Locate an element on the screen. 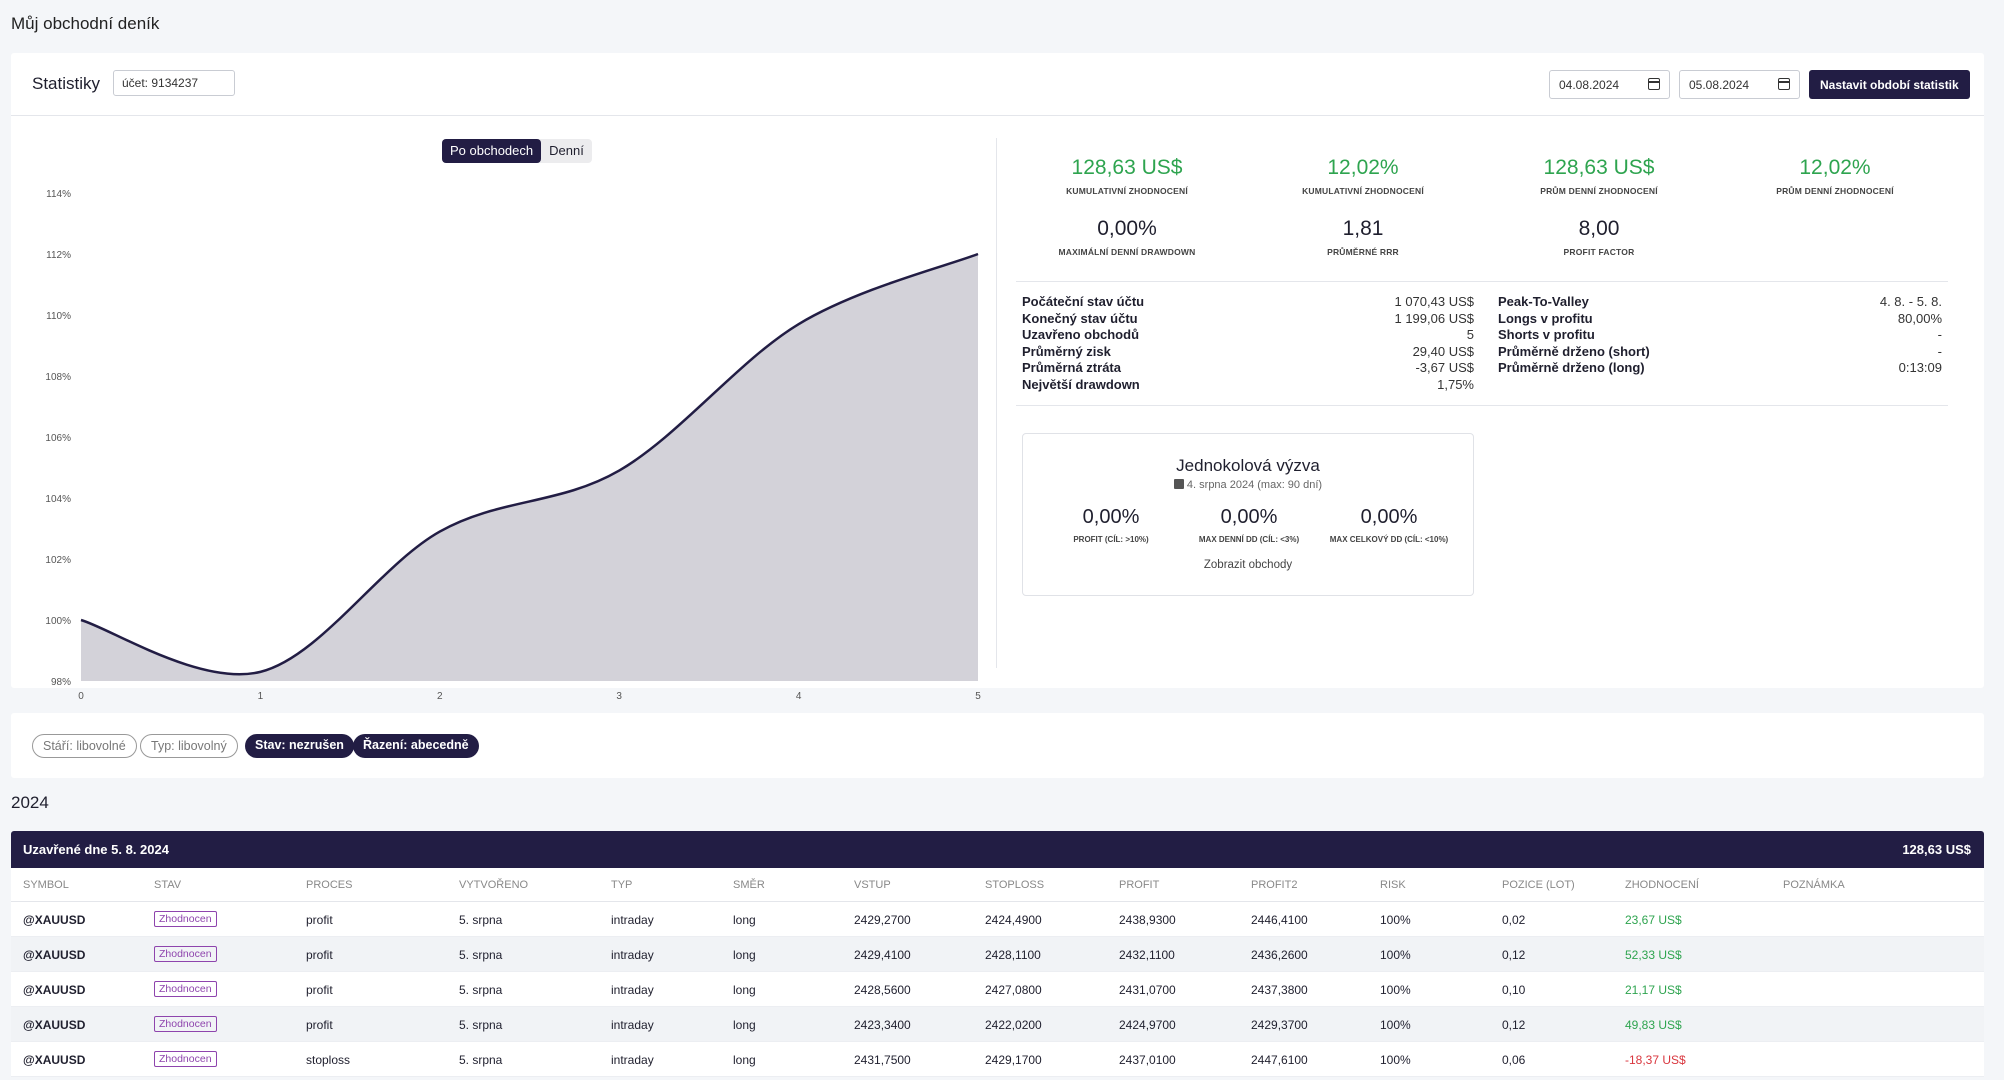 This screenshot has height=1080, width=2004. detail-key: Průměrně drženo (long) is located at coordinates (1571, 367).